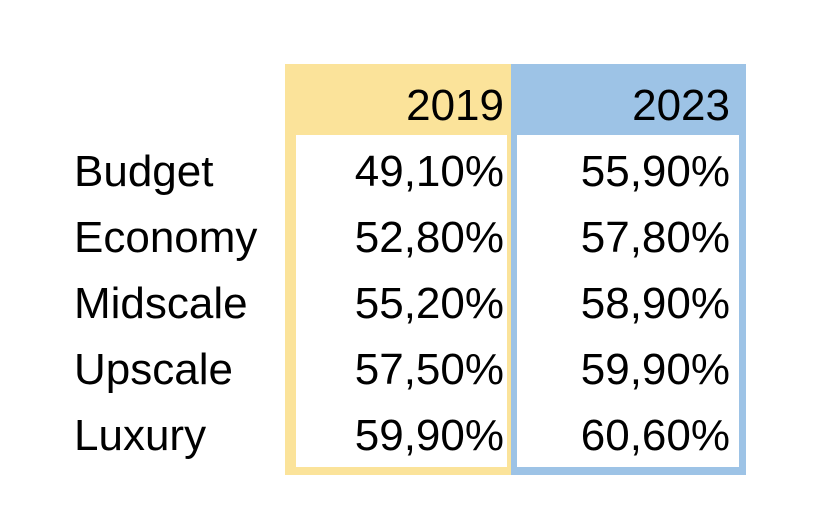 This screenshot has height=523, width=827. Describe the element at coordinates (429, 171) in the screenshot. I see `cell-2019-budget: 49,10%` at that location.